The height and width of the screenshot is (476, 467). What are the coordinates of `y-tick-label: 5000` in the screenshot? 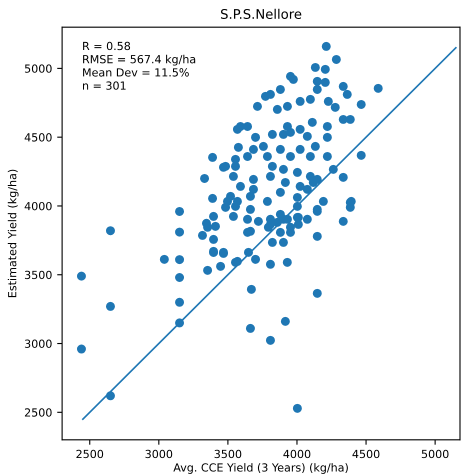 It's located at (38, 68).